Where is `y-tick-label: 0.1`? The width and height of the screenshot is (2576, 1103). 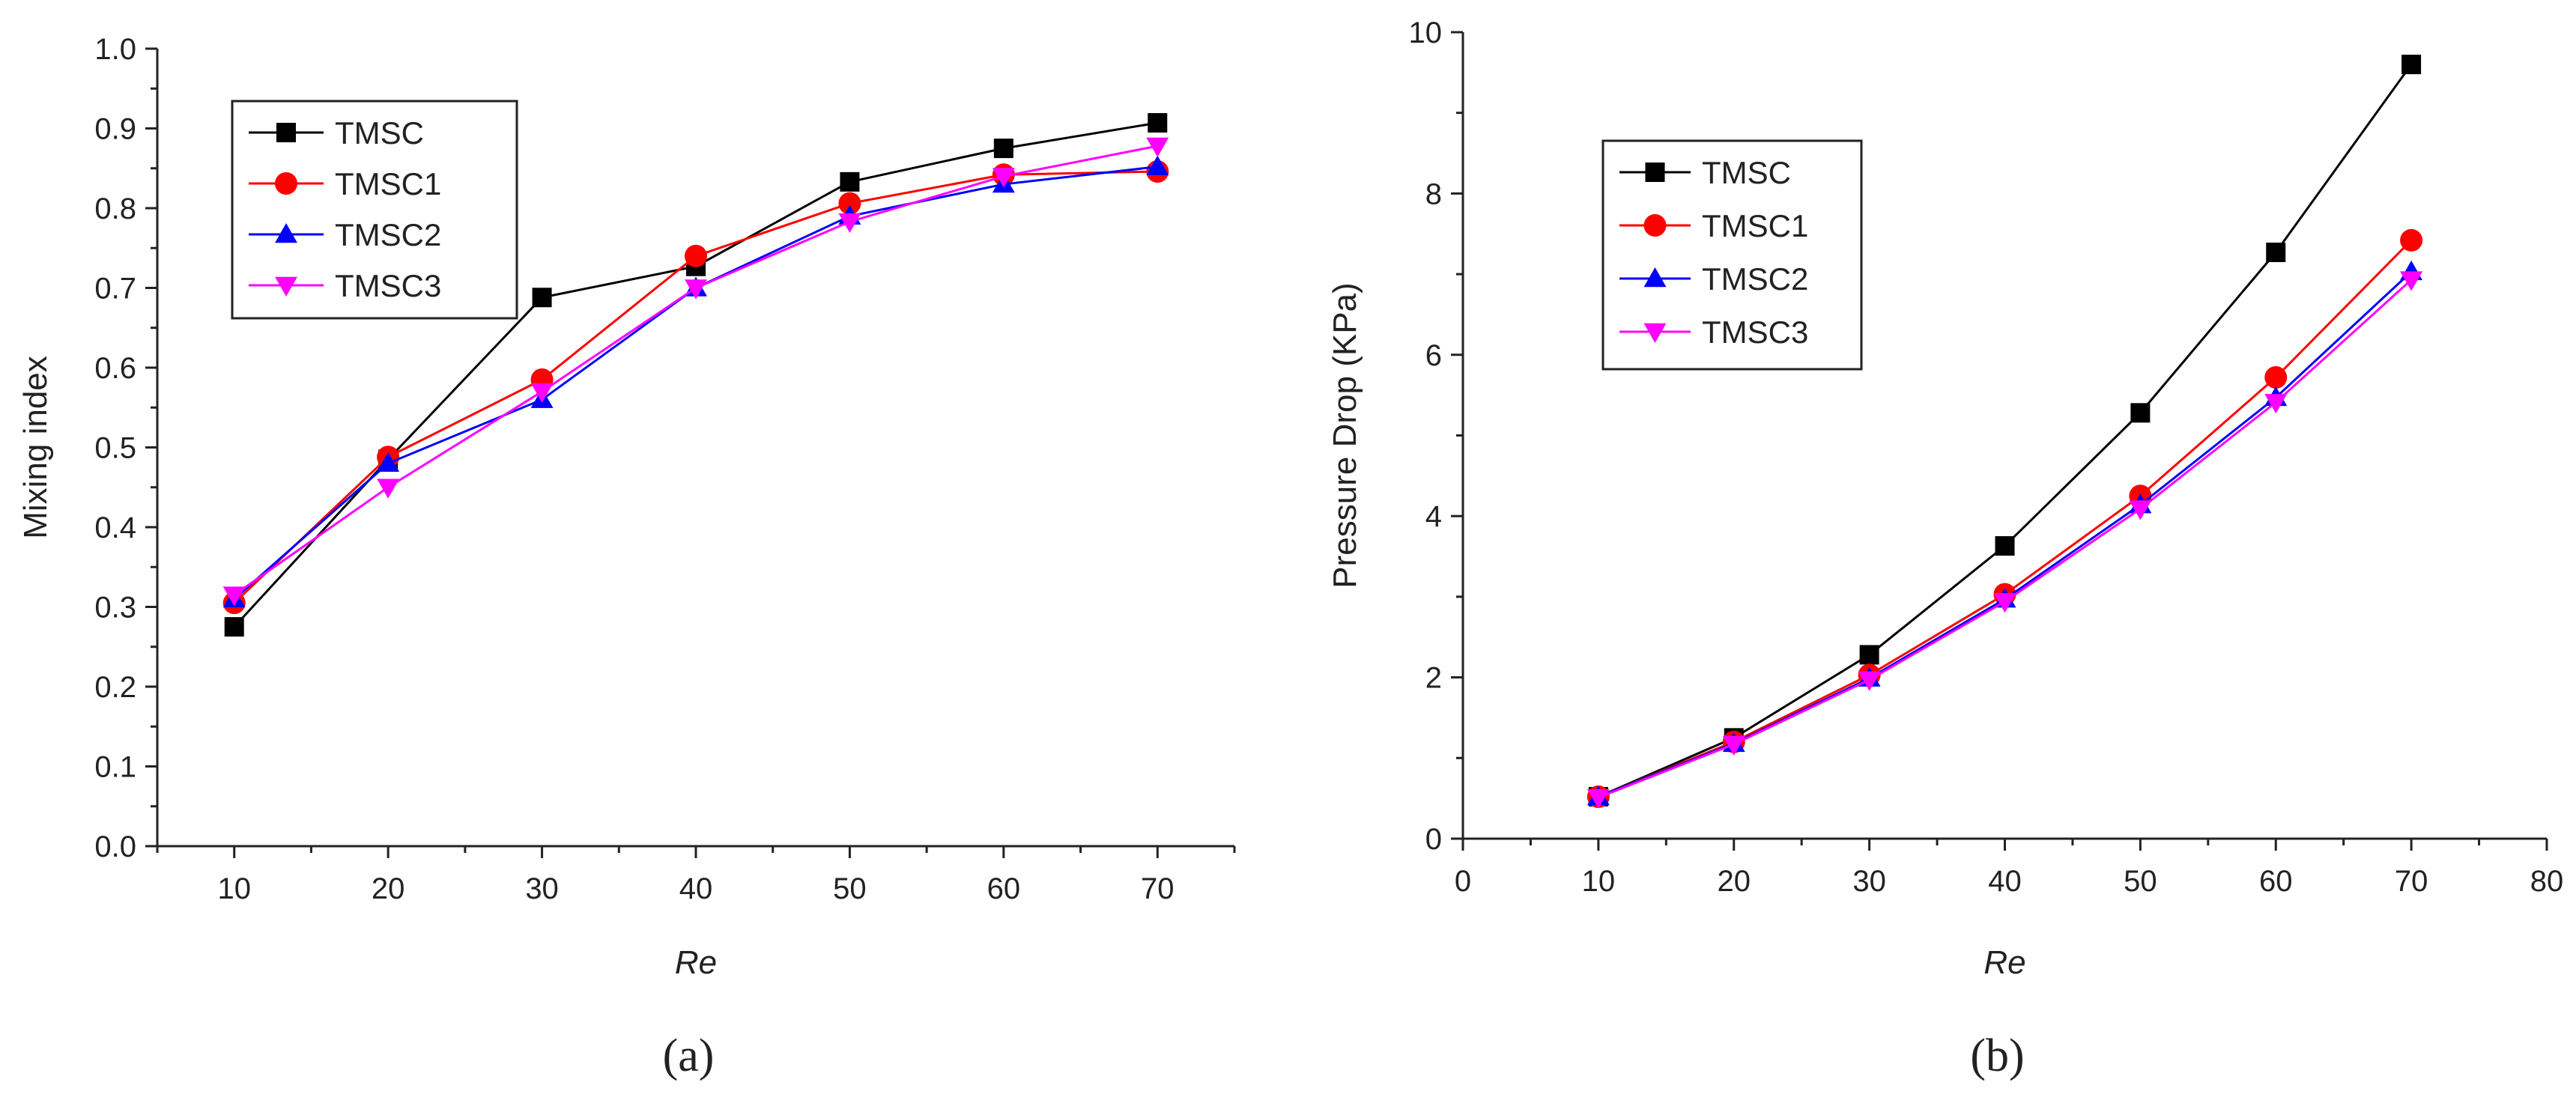 y-tick-label: 0.1 is located at coordinates (115, 767).